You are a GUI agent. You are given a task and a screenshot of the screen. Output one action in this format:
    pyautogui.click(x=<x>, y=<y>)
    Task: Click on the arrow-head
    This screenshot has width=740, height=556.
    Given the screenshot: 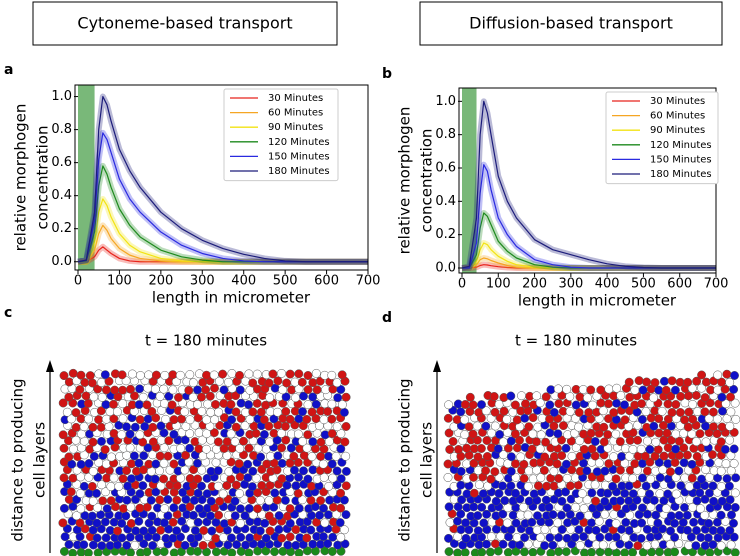 What is the action you would take?
    pyautogui.click(x=50, y=366)
    